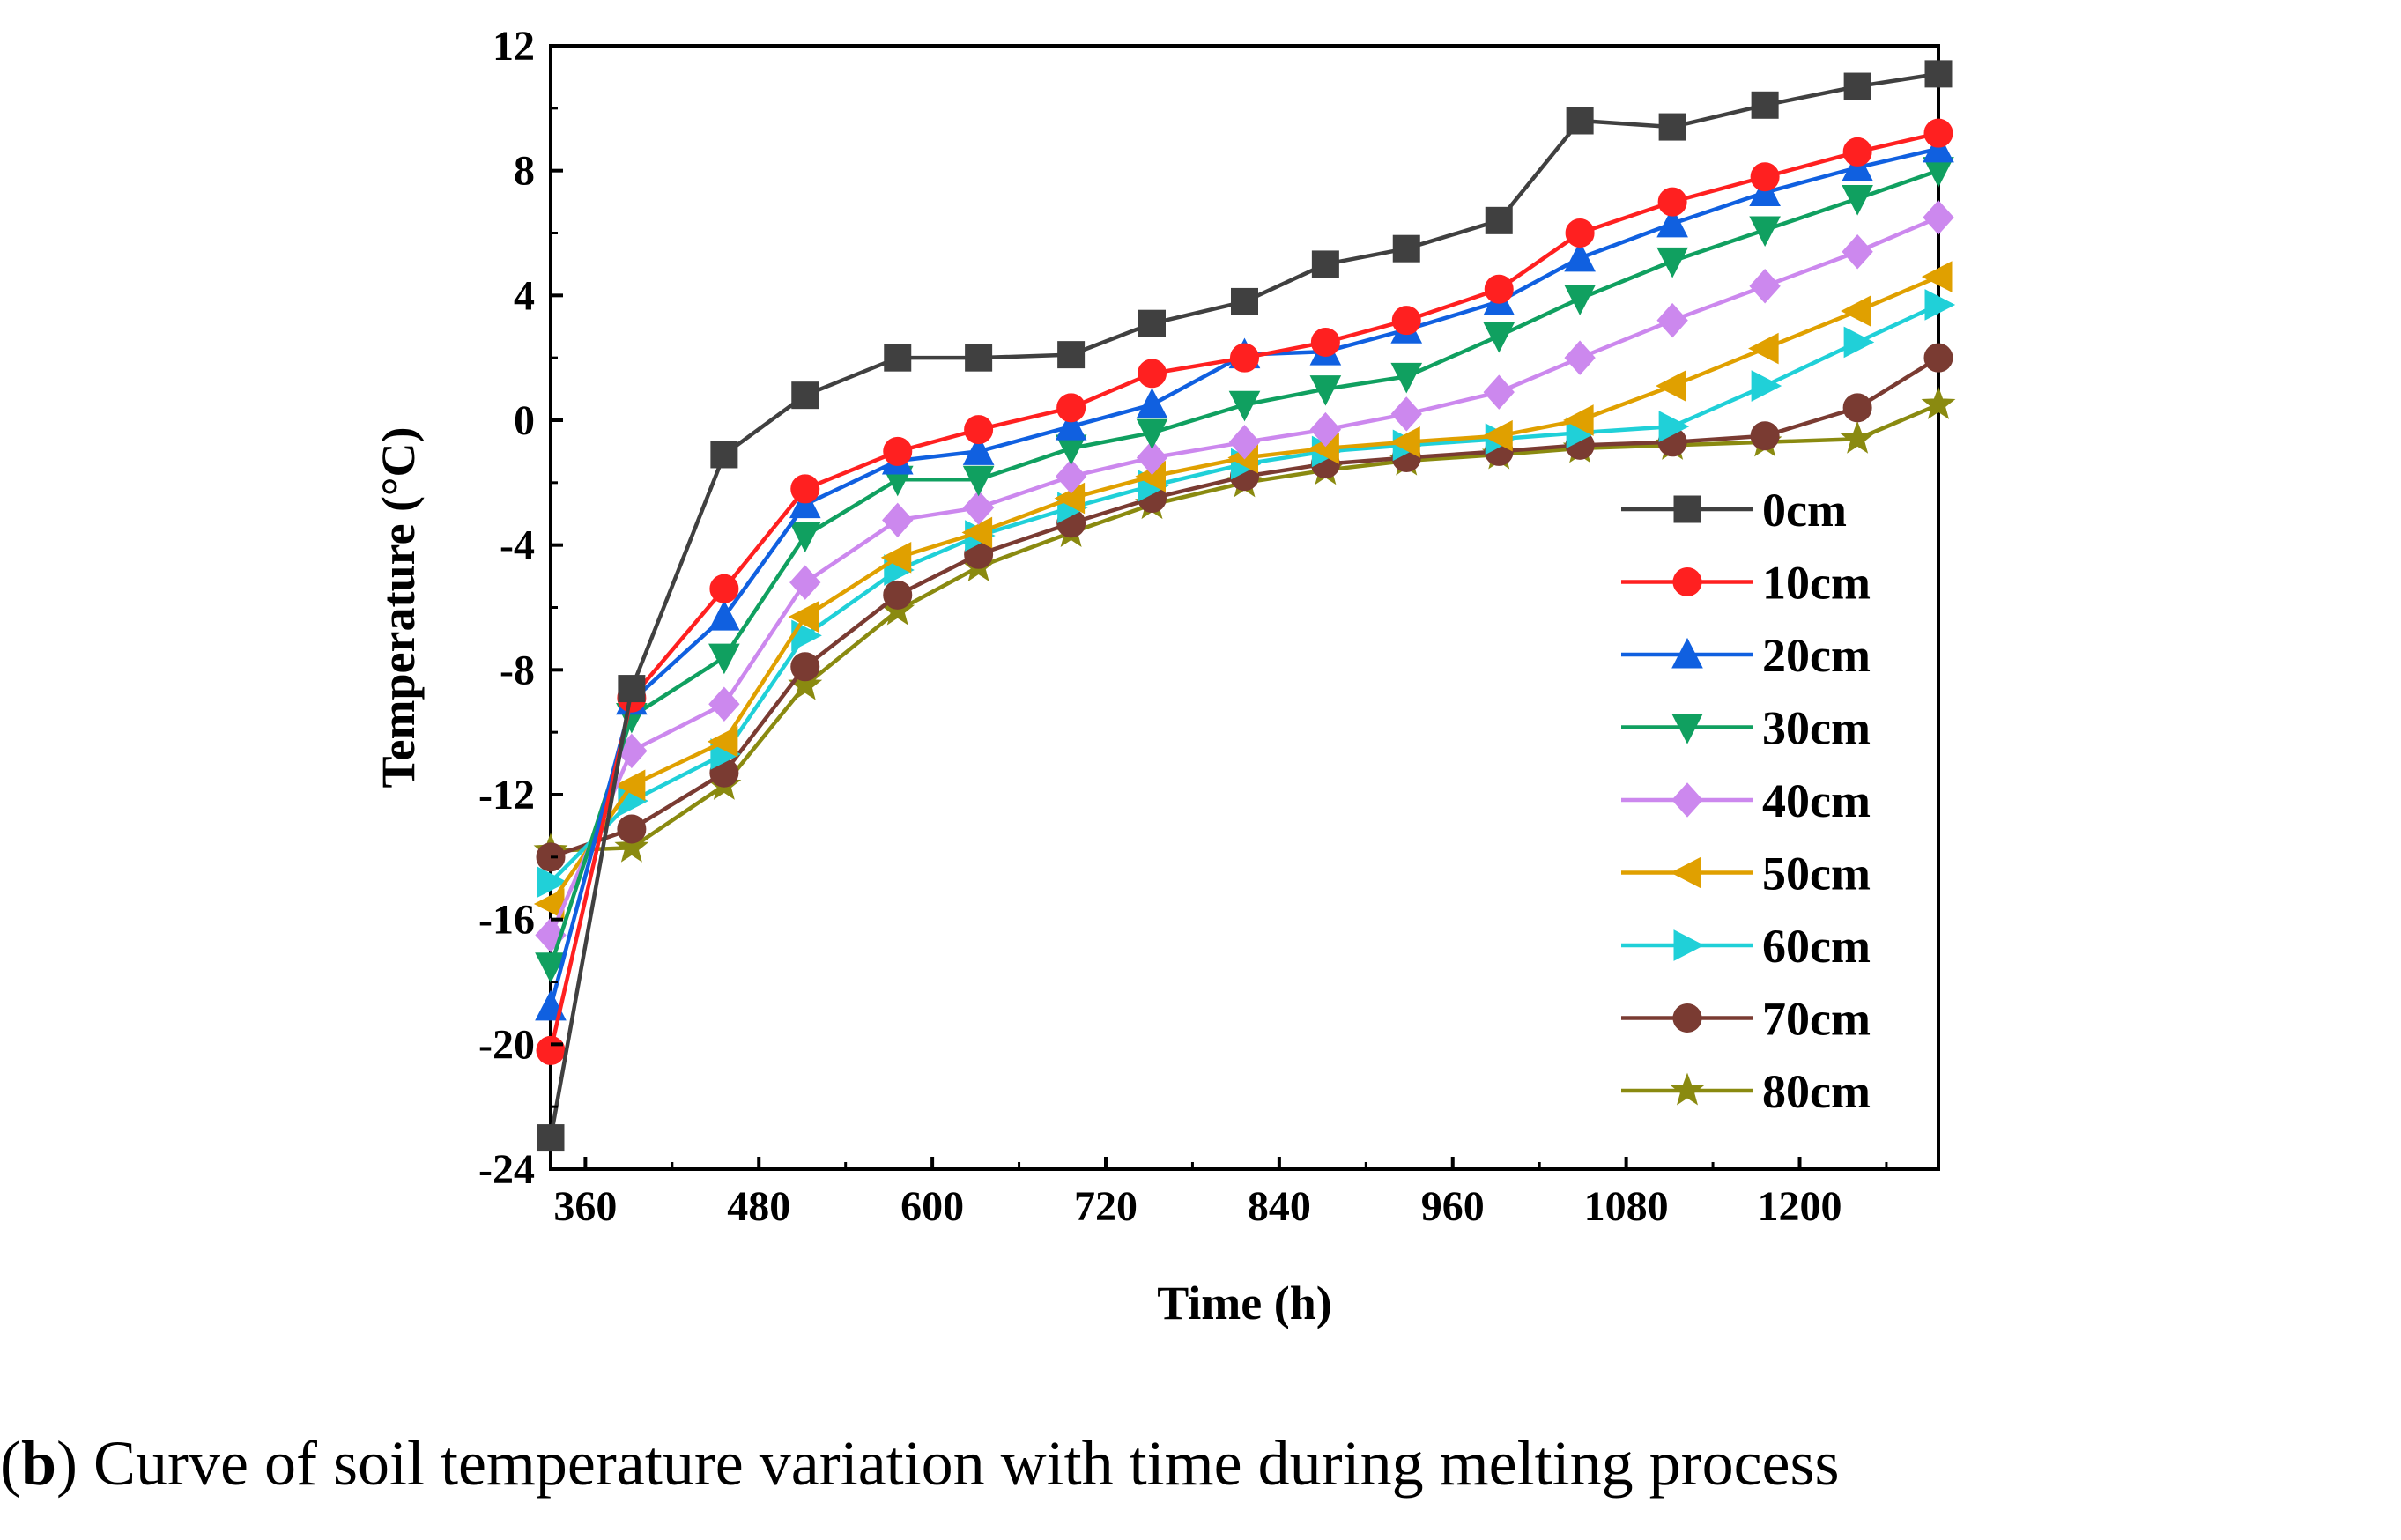  What do you see at coordinates (1746, 655) in the screenshot?
I see `legend-item: 20cm` at bounding box center [1746, 655].